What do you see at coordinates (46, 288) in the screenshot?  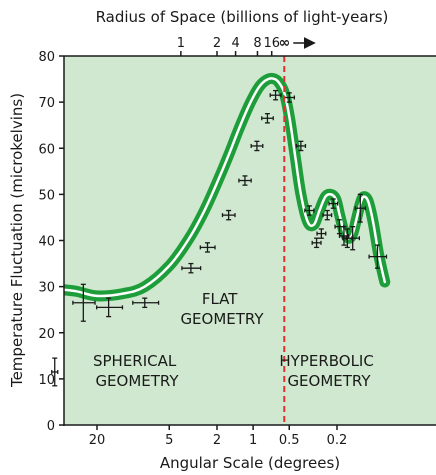 I see `y-tick-label: 30` at bounding box center [46, 288].